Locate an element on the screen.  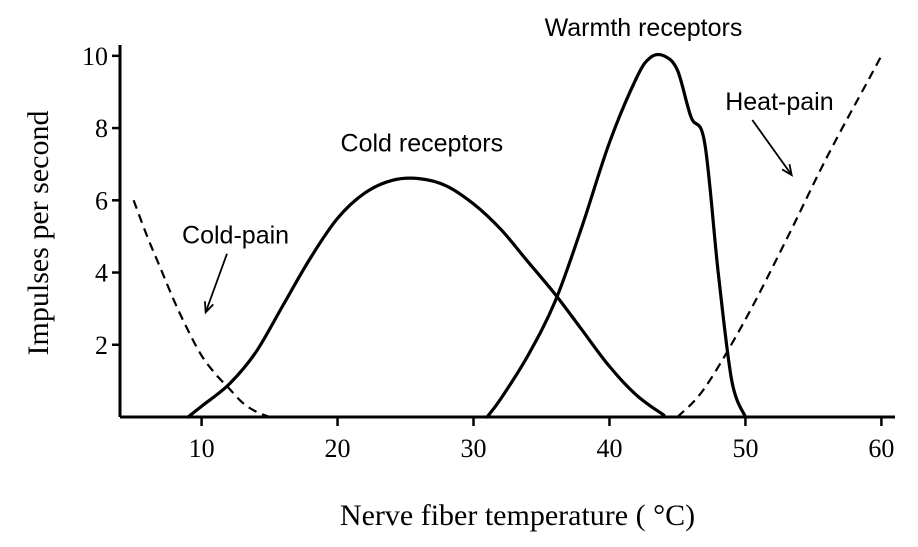
y-tick-label-10: 10 is located at coordinates (95, 56).